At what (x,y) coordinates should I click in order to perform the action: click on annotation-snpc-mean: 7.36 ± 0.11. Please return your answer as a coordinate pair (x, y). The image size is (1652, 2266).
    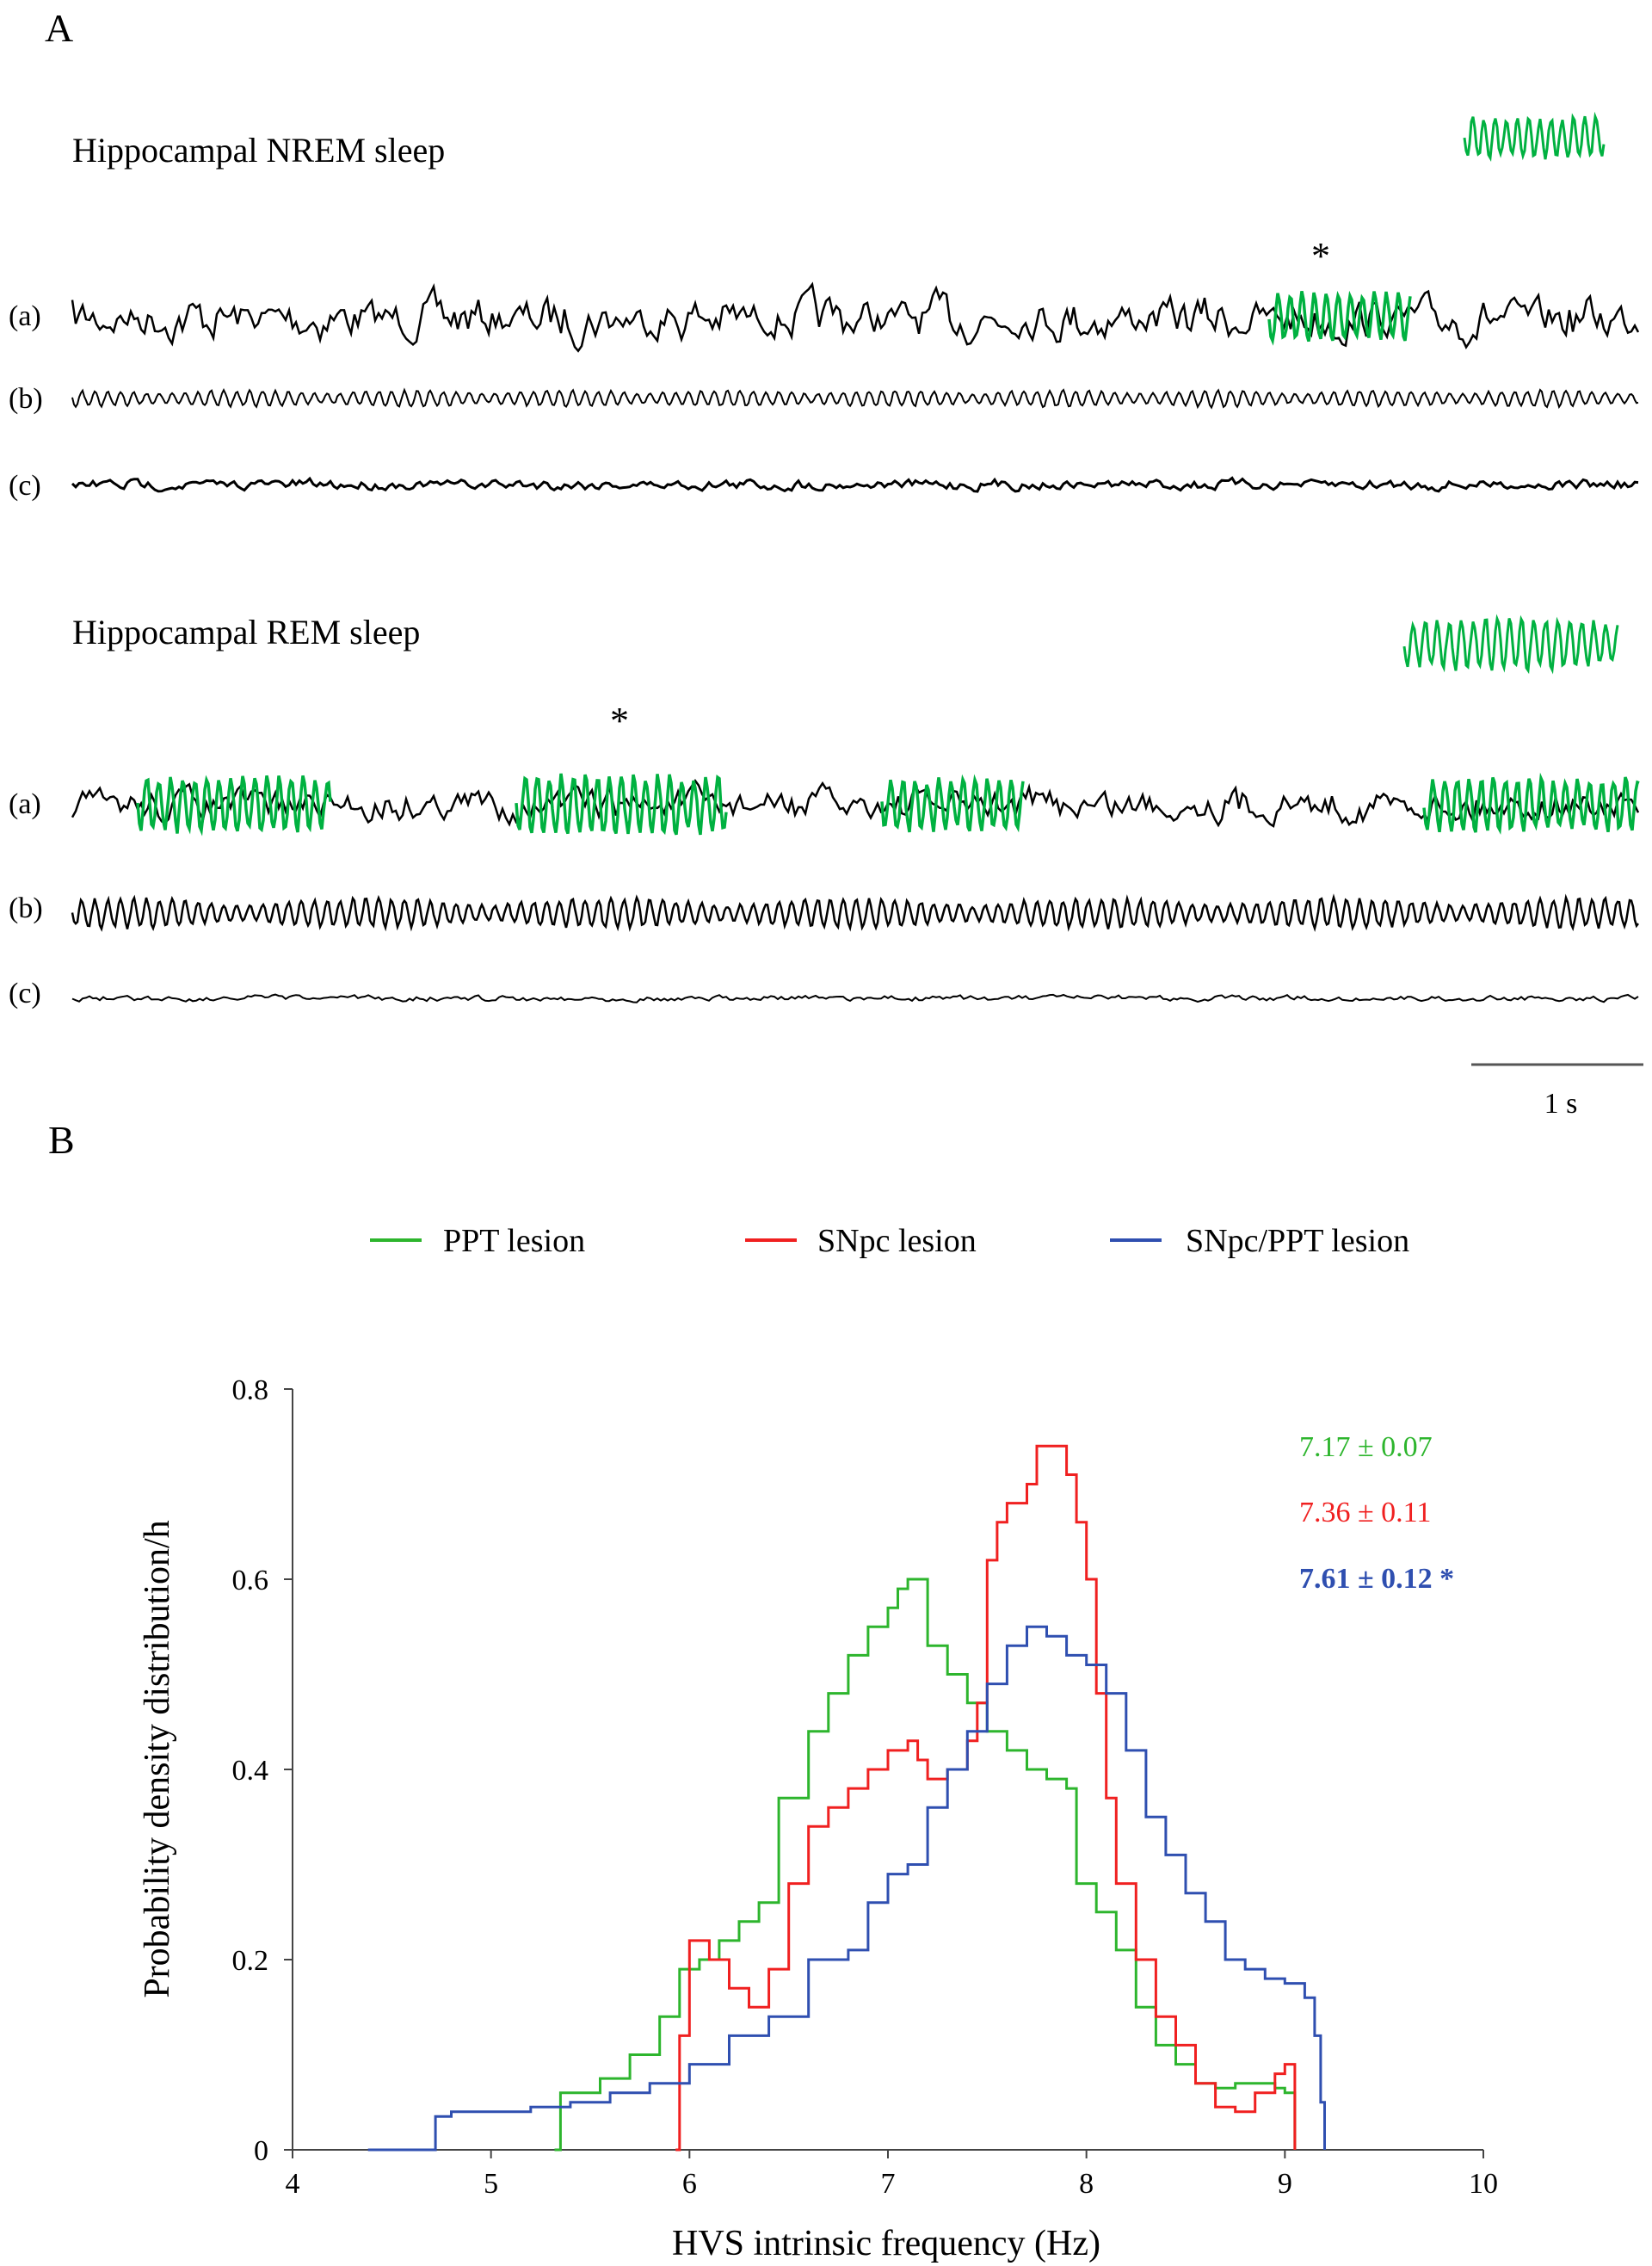
    Looking at the image, I should click on (1365, 1512).